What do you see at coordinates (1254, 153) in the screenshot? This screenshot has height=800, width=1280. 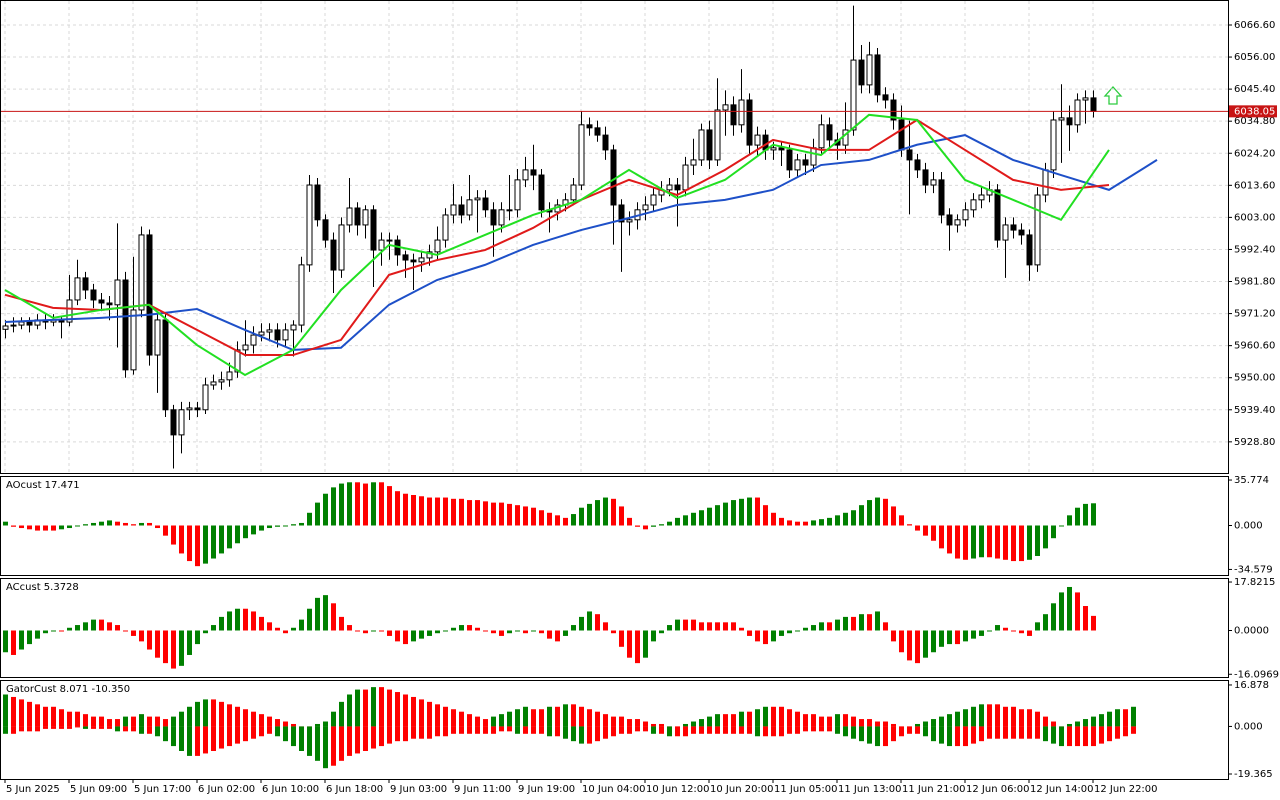 I see `y-tick-label: 6024.20` at bounding box center [1254, 153].